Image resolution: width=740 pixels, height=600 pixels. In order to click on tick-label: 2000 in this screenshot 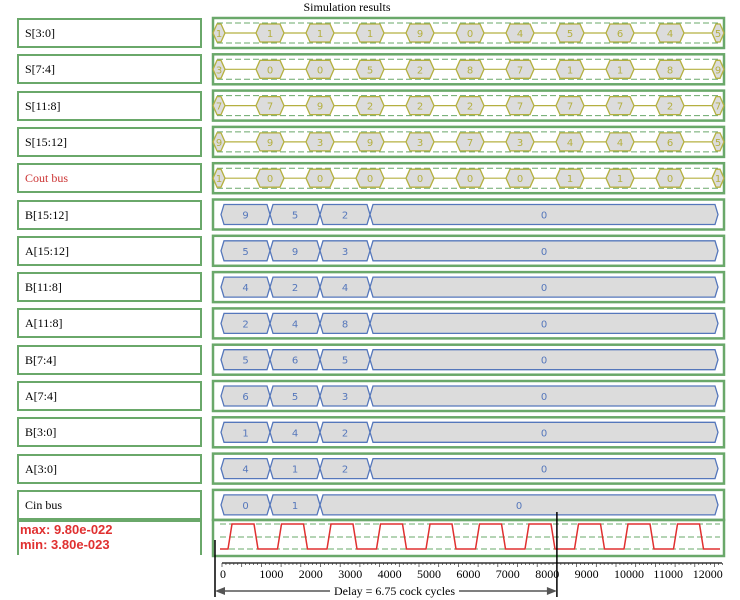, I will do `click(311, 574)`.